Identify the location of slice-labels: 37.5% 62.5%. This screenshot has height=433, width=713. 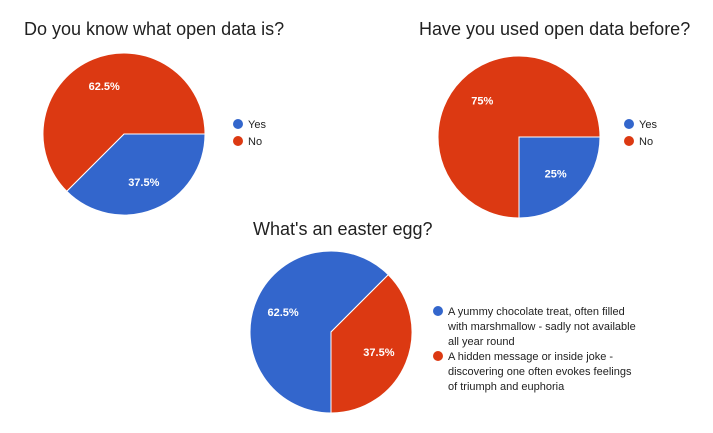
(124, 135).